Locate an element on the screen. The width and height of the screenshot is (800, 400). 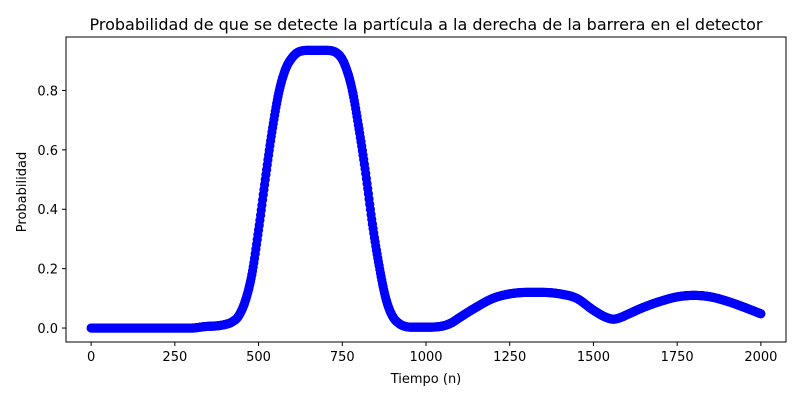
x-tick-label: 500 is located at coordinates (258, 357).